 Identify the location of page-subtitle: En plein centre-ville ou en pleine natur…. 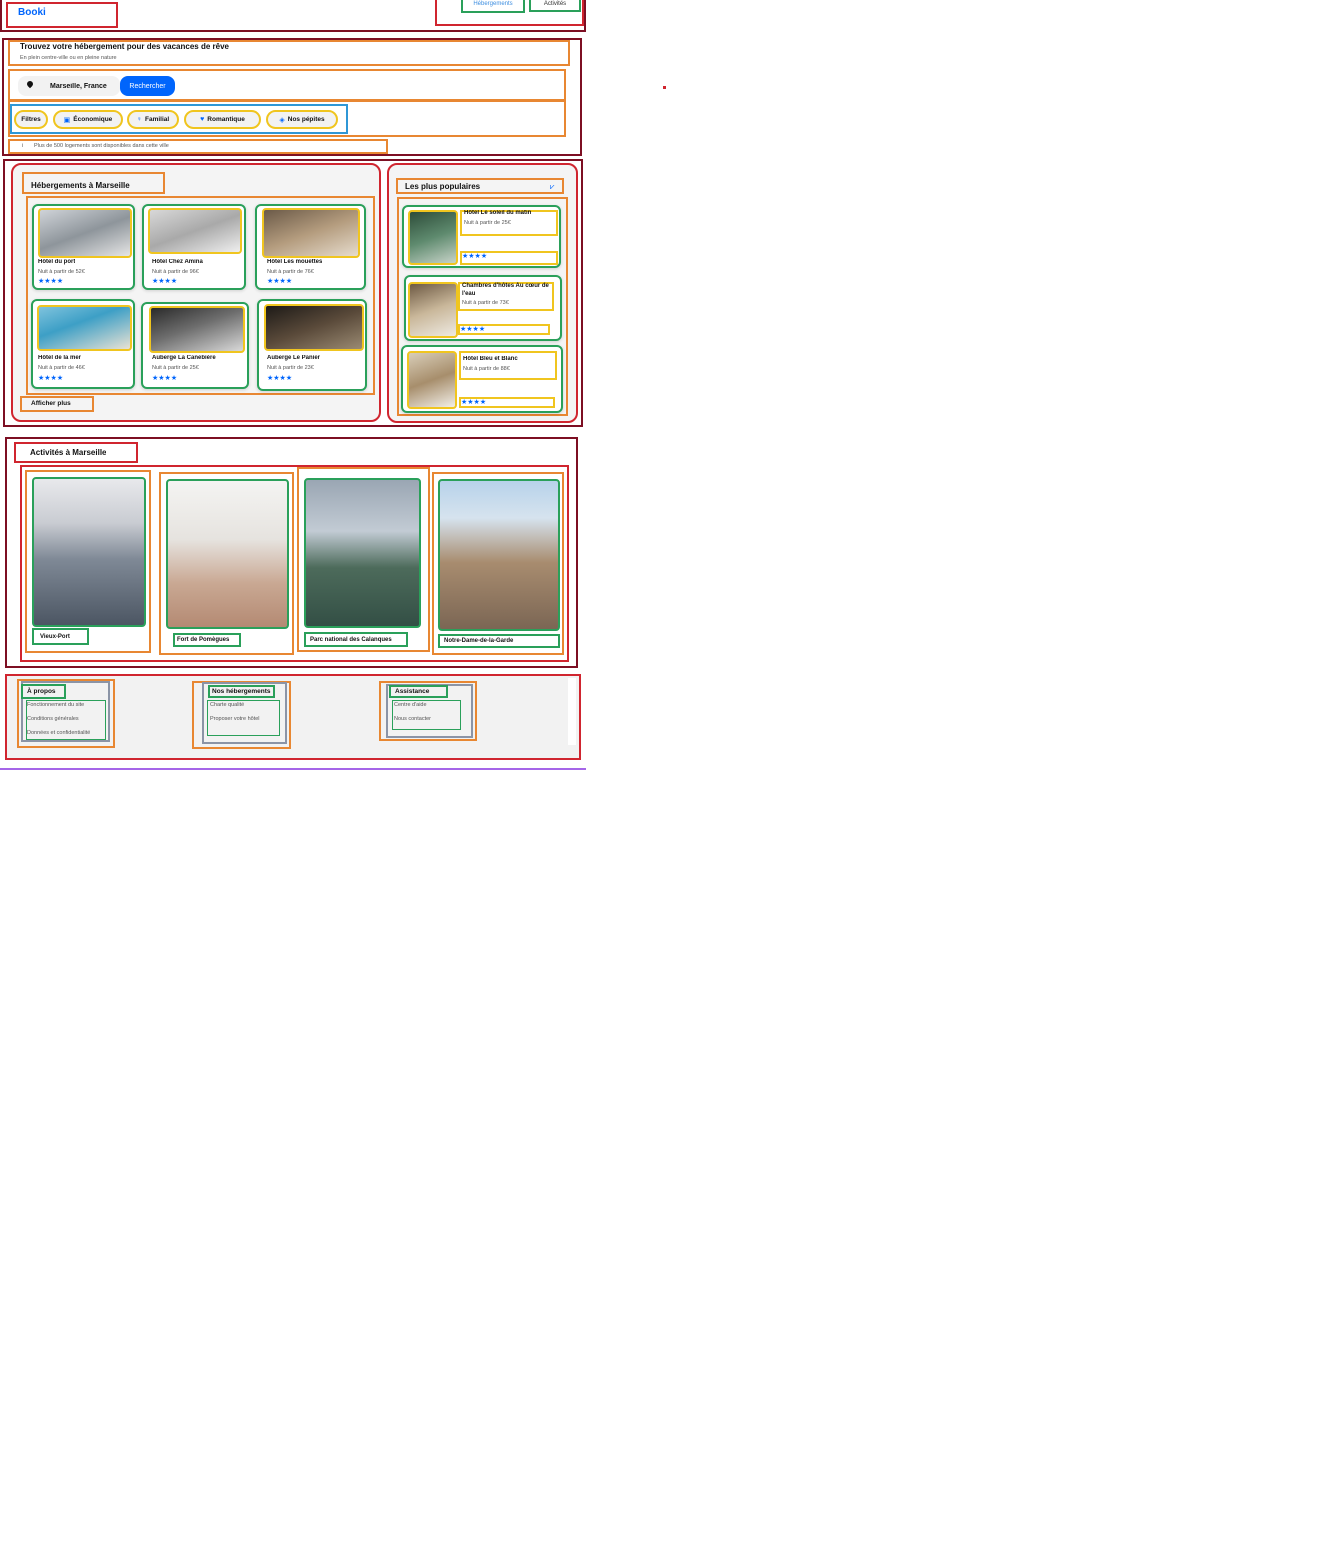
(68, 58).